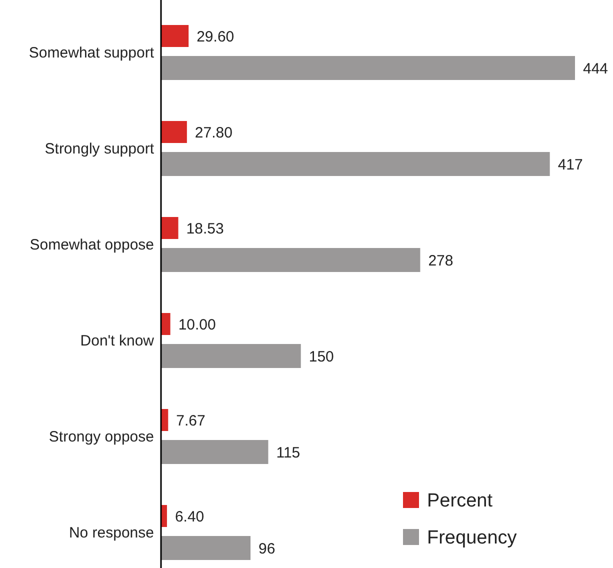  I want to click on data-label: 417, so click(570, 165).